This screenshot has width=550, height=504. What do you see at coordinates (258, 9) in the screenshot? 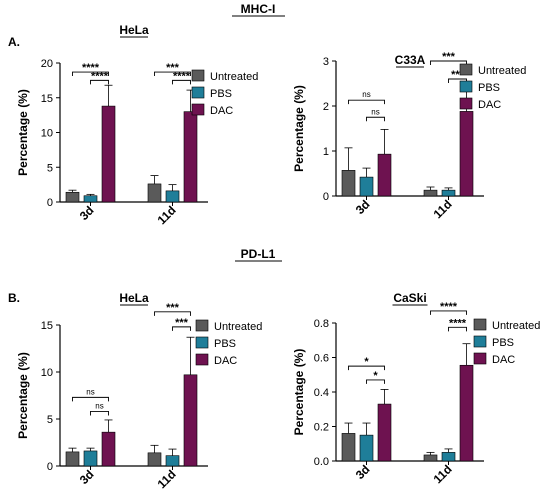
I see `section-a-title: MHC-I` at bounding box center [258, 9].